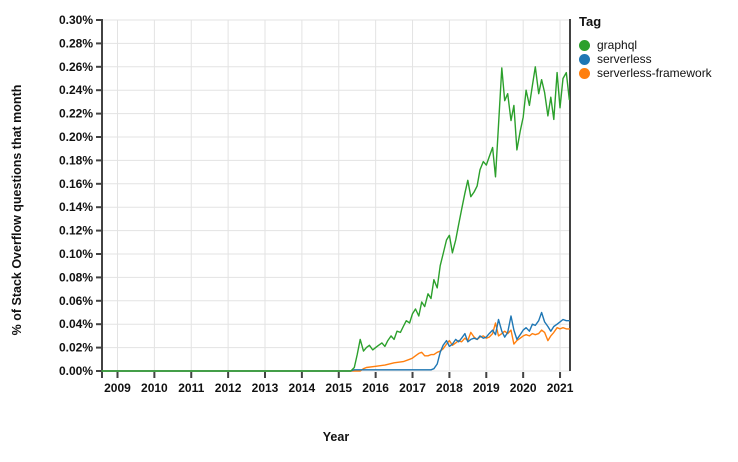  What do you see at coordinates (560, 388) in the screenshot?
I see `x-tick-label: 2021` at bounding box center [560, 388].